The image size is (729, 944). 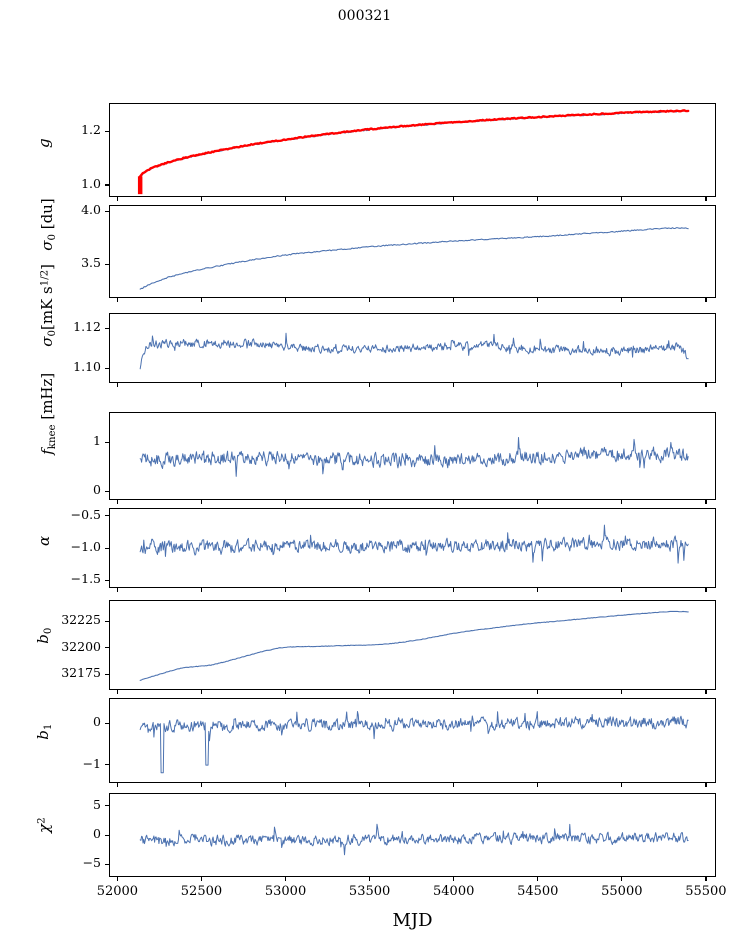 What do you see at coordinates (91, 263) in the screenshot?
I see `y-tick-label-sigma0-du: 3.5` at bounding box center [91, 263].